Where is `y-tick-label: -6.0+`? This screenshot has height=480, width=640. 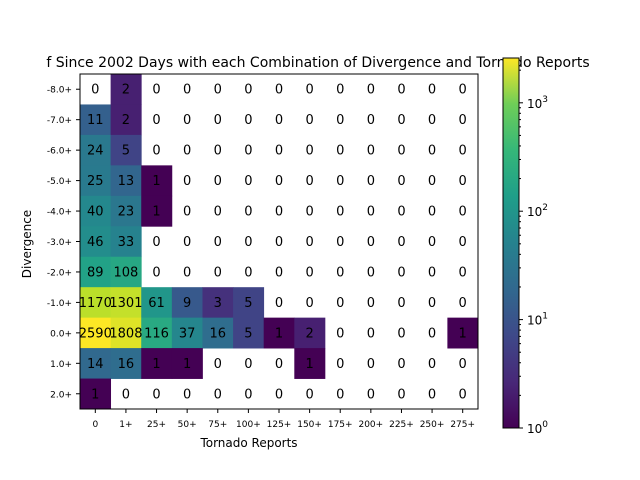
y-tick-label: -6.0+ is located at coordinates (59, 152).